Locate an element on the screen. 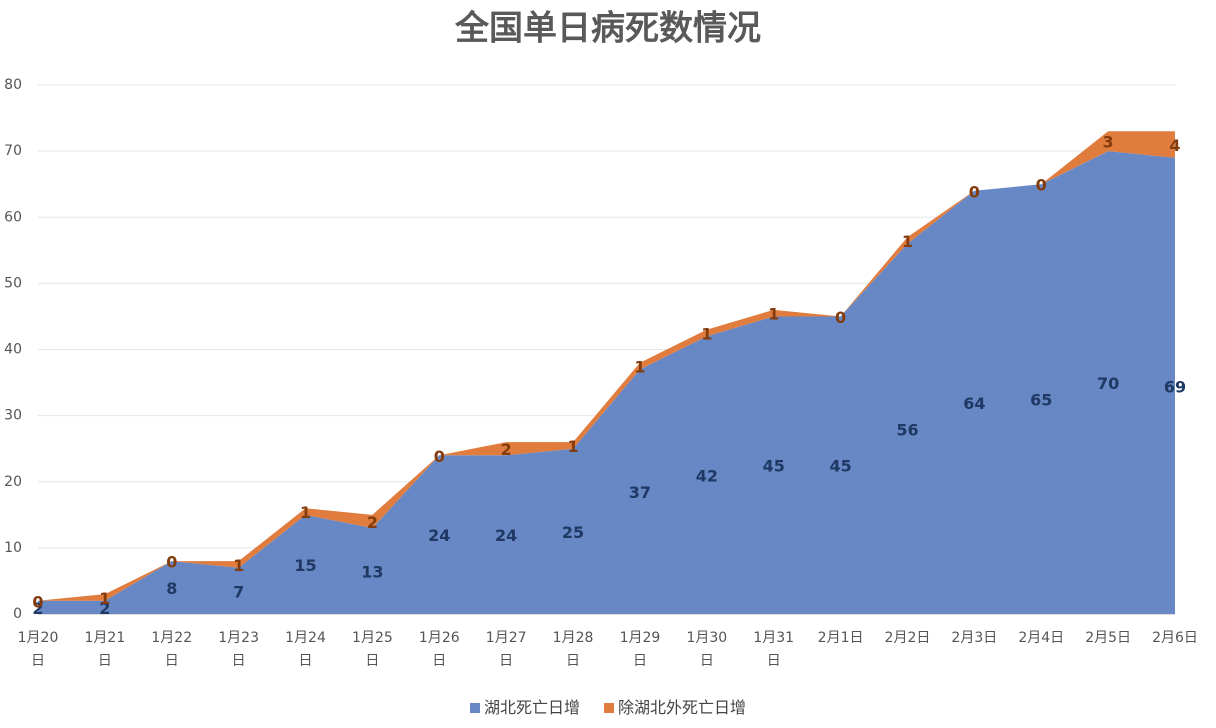 The height and width of the screenshot is (728, 1216). x-tick-label: 1月22日 is located at coordinates (172, 649).